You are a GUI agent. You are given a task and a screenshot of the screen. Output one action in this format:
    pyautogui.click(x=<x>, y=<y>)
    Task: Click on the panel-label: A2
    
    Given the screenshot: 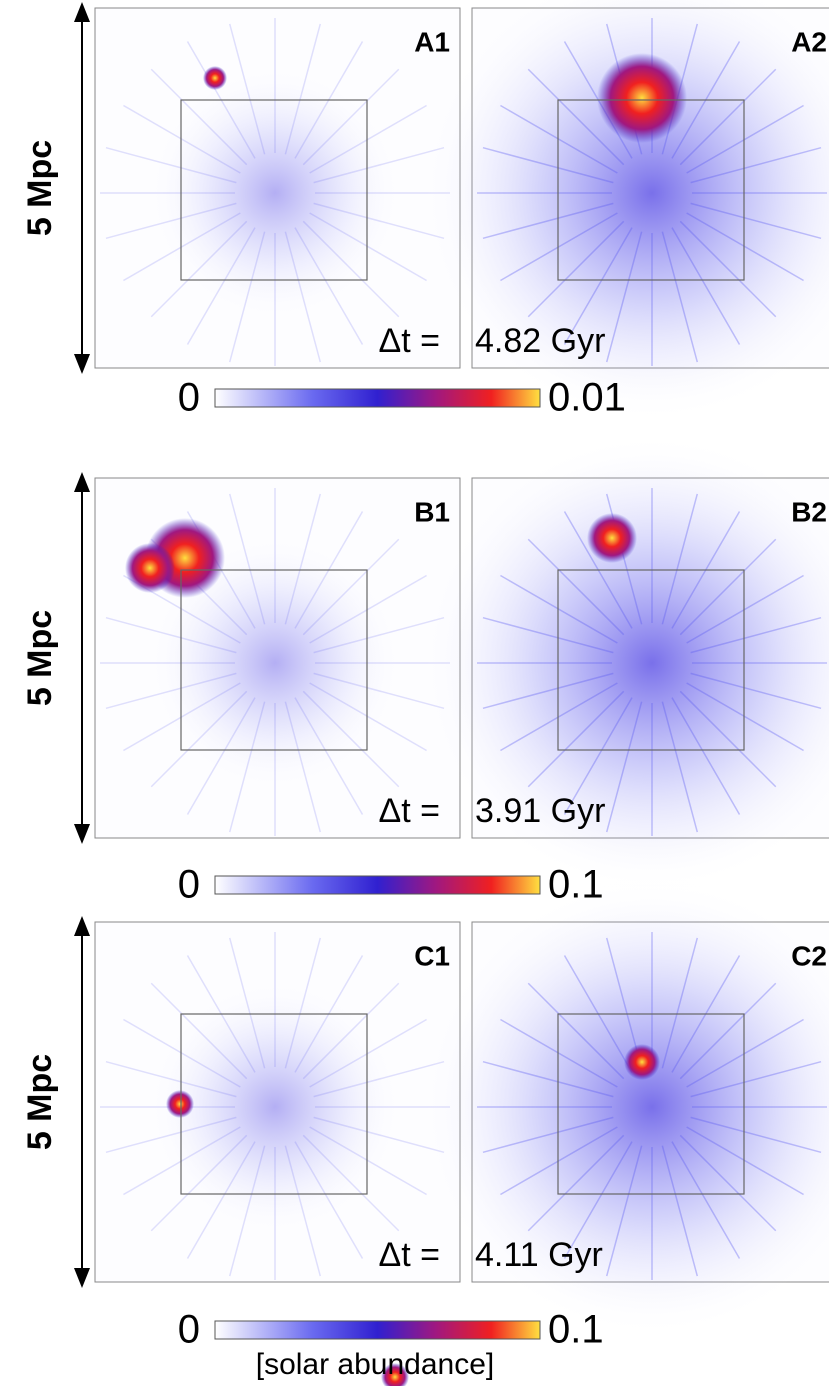 What is the action you would take?
    pyautogui.click(x=809, y=41)
    